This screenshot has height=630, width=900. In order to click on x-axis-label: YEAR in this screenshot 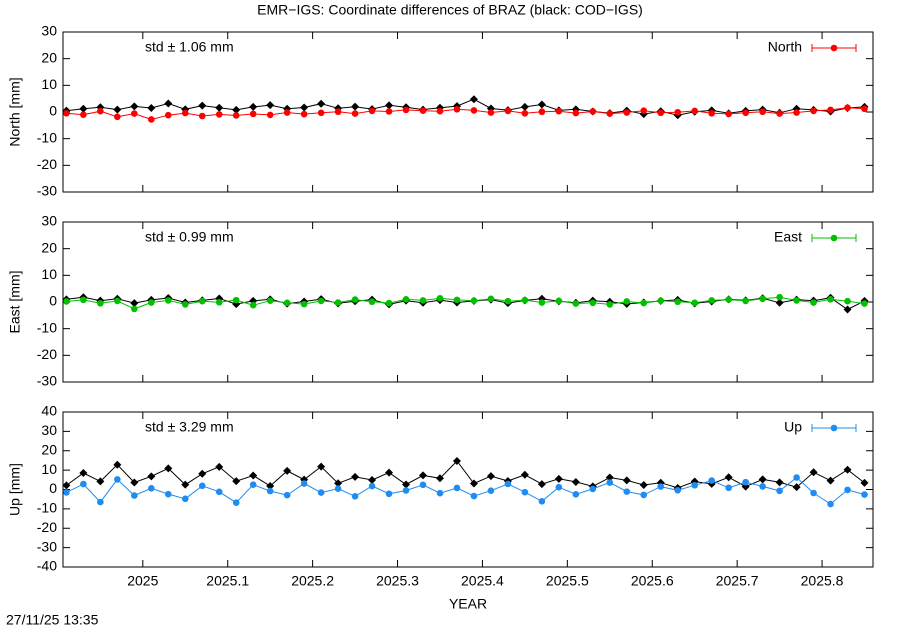, I will do `click(468, 604)`.